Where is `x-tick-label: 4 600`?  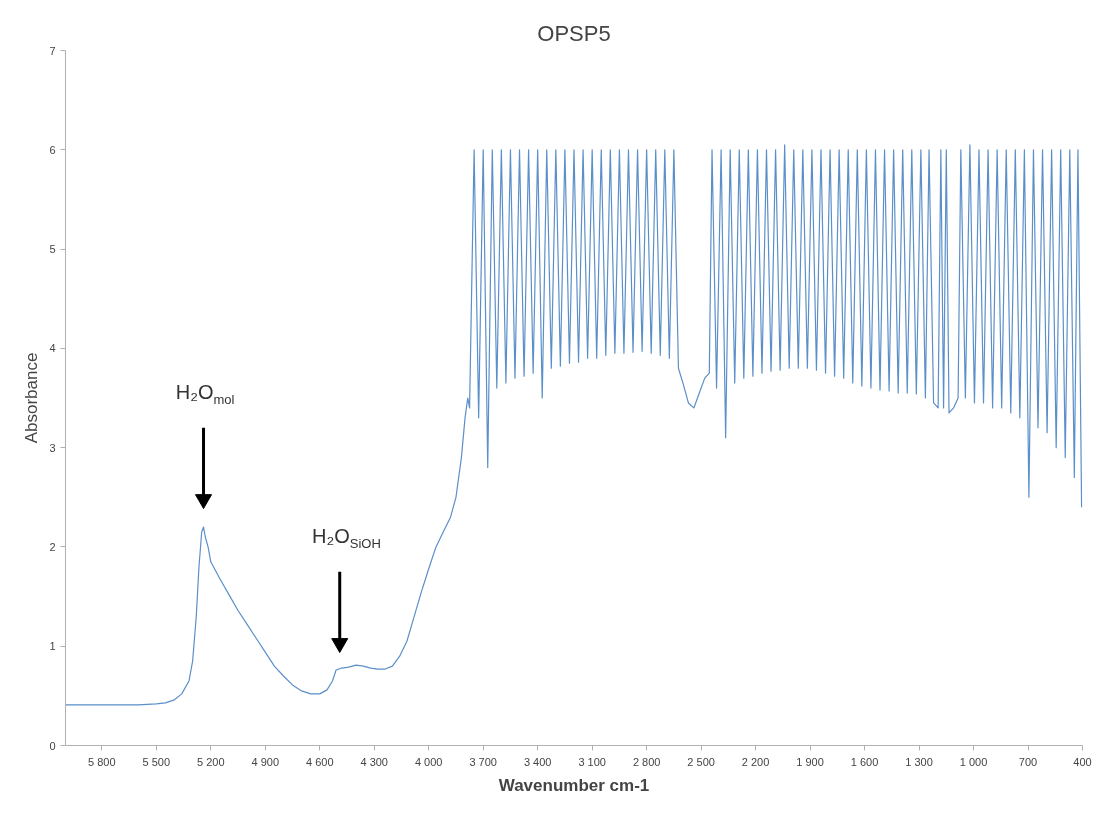 x-tick-label: 4 600 is located at coordinates (319, 761).